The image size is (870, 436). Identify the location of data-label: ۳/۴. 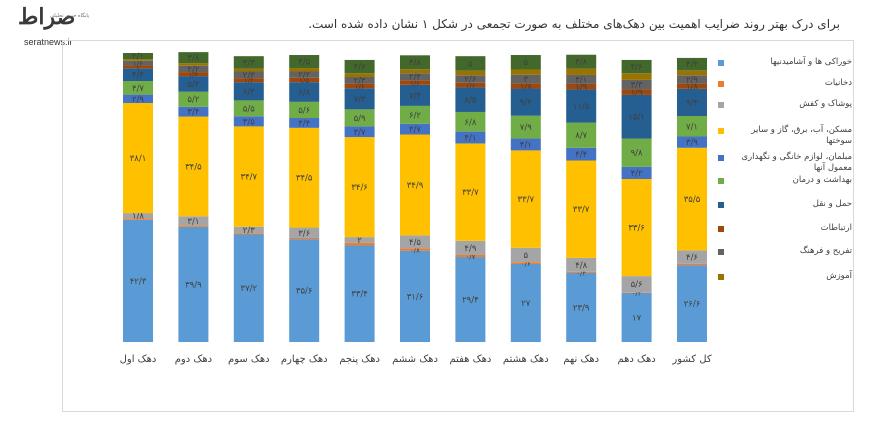
(193, 113).